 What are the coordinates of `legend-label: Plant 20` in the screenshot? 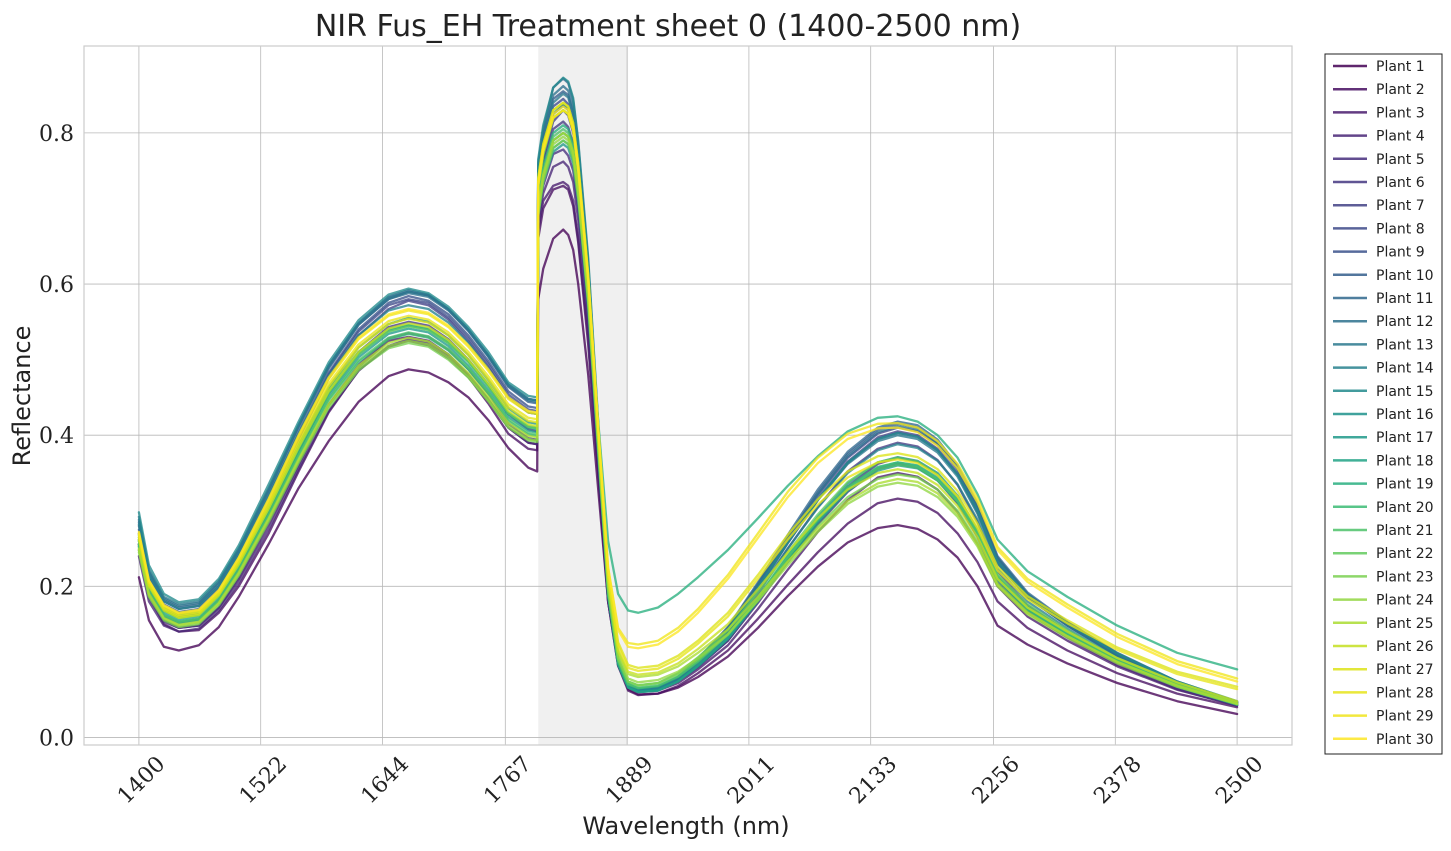 It's located at (1405, 508).